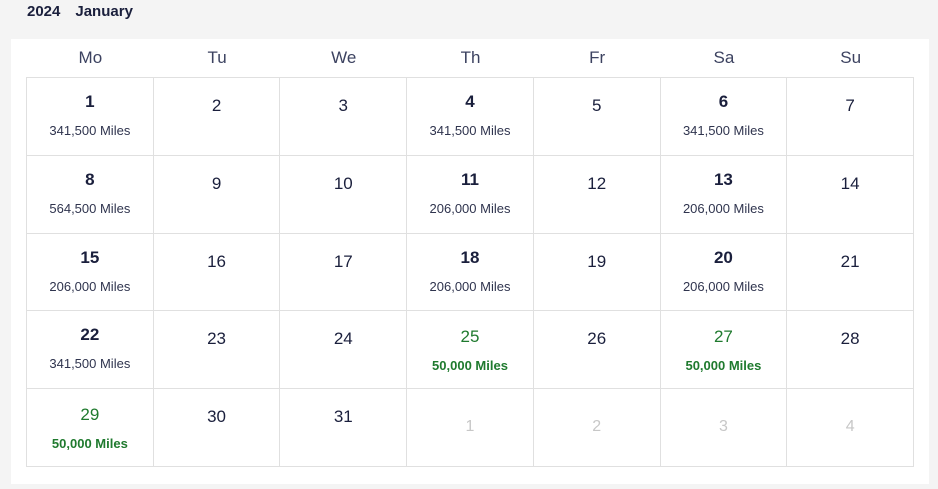  What do you see at coordinates (850, 272) in the screenshot?
I see `calendar-day-cell: 21` at bounding box center [850, 272].